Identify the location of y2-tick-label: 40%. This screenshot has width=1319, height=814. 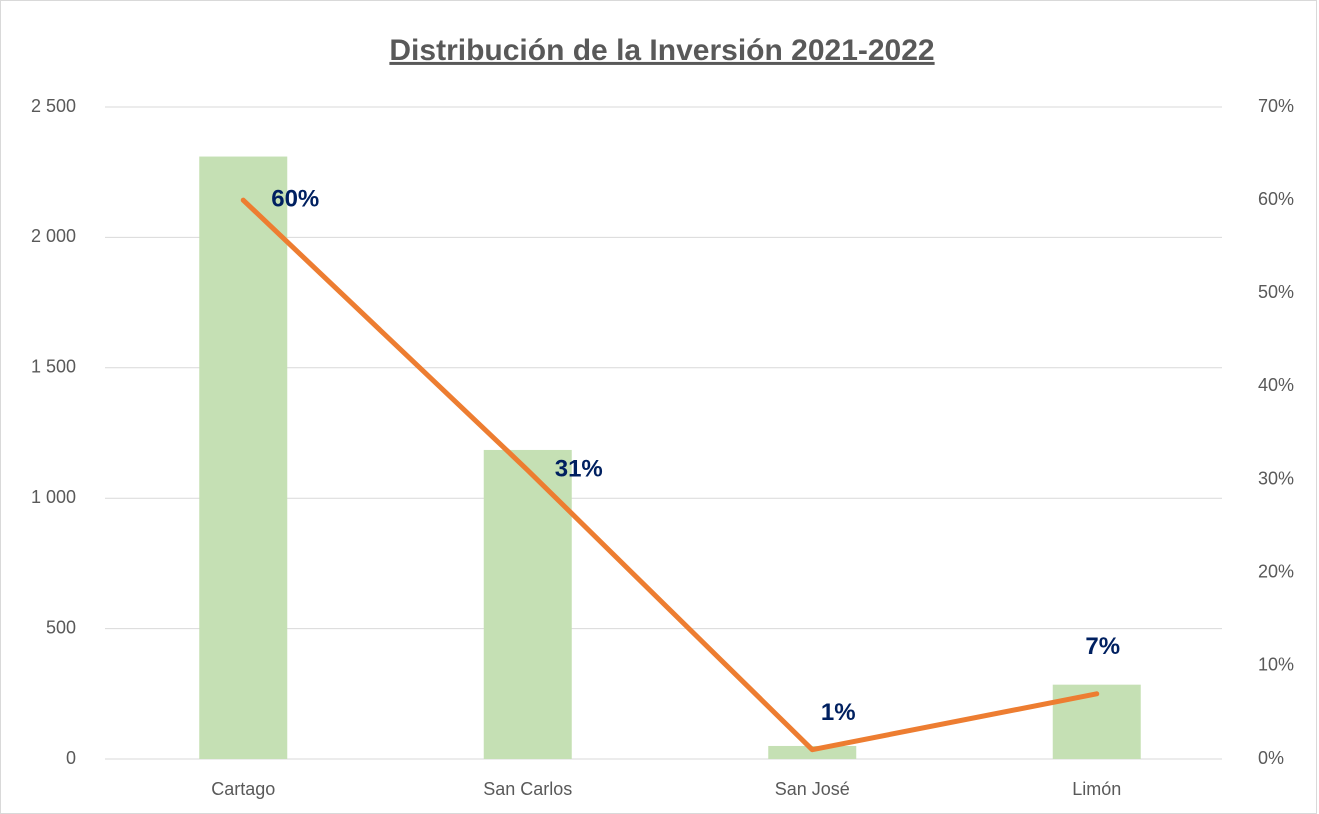
(1276, 385).